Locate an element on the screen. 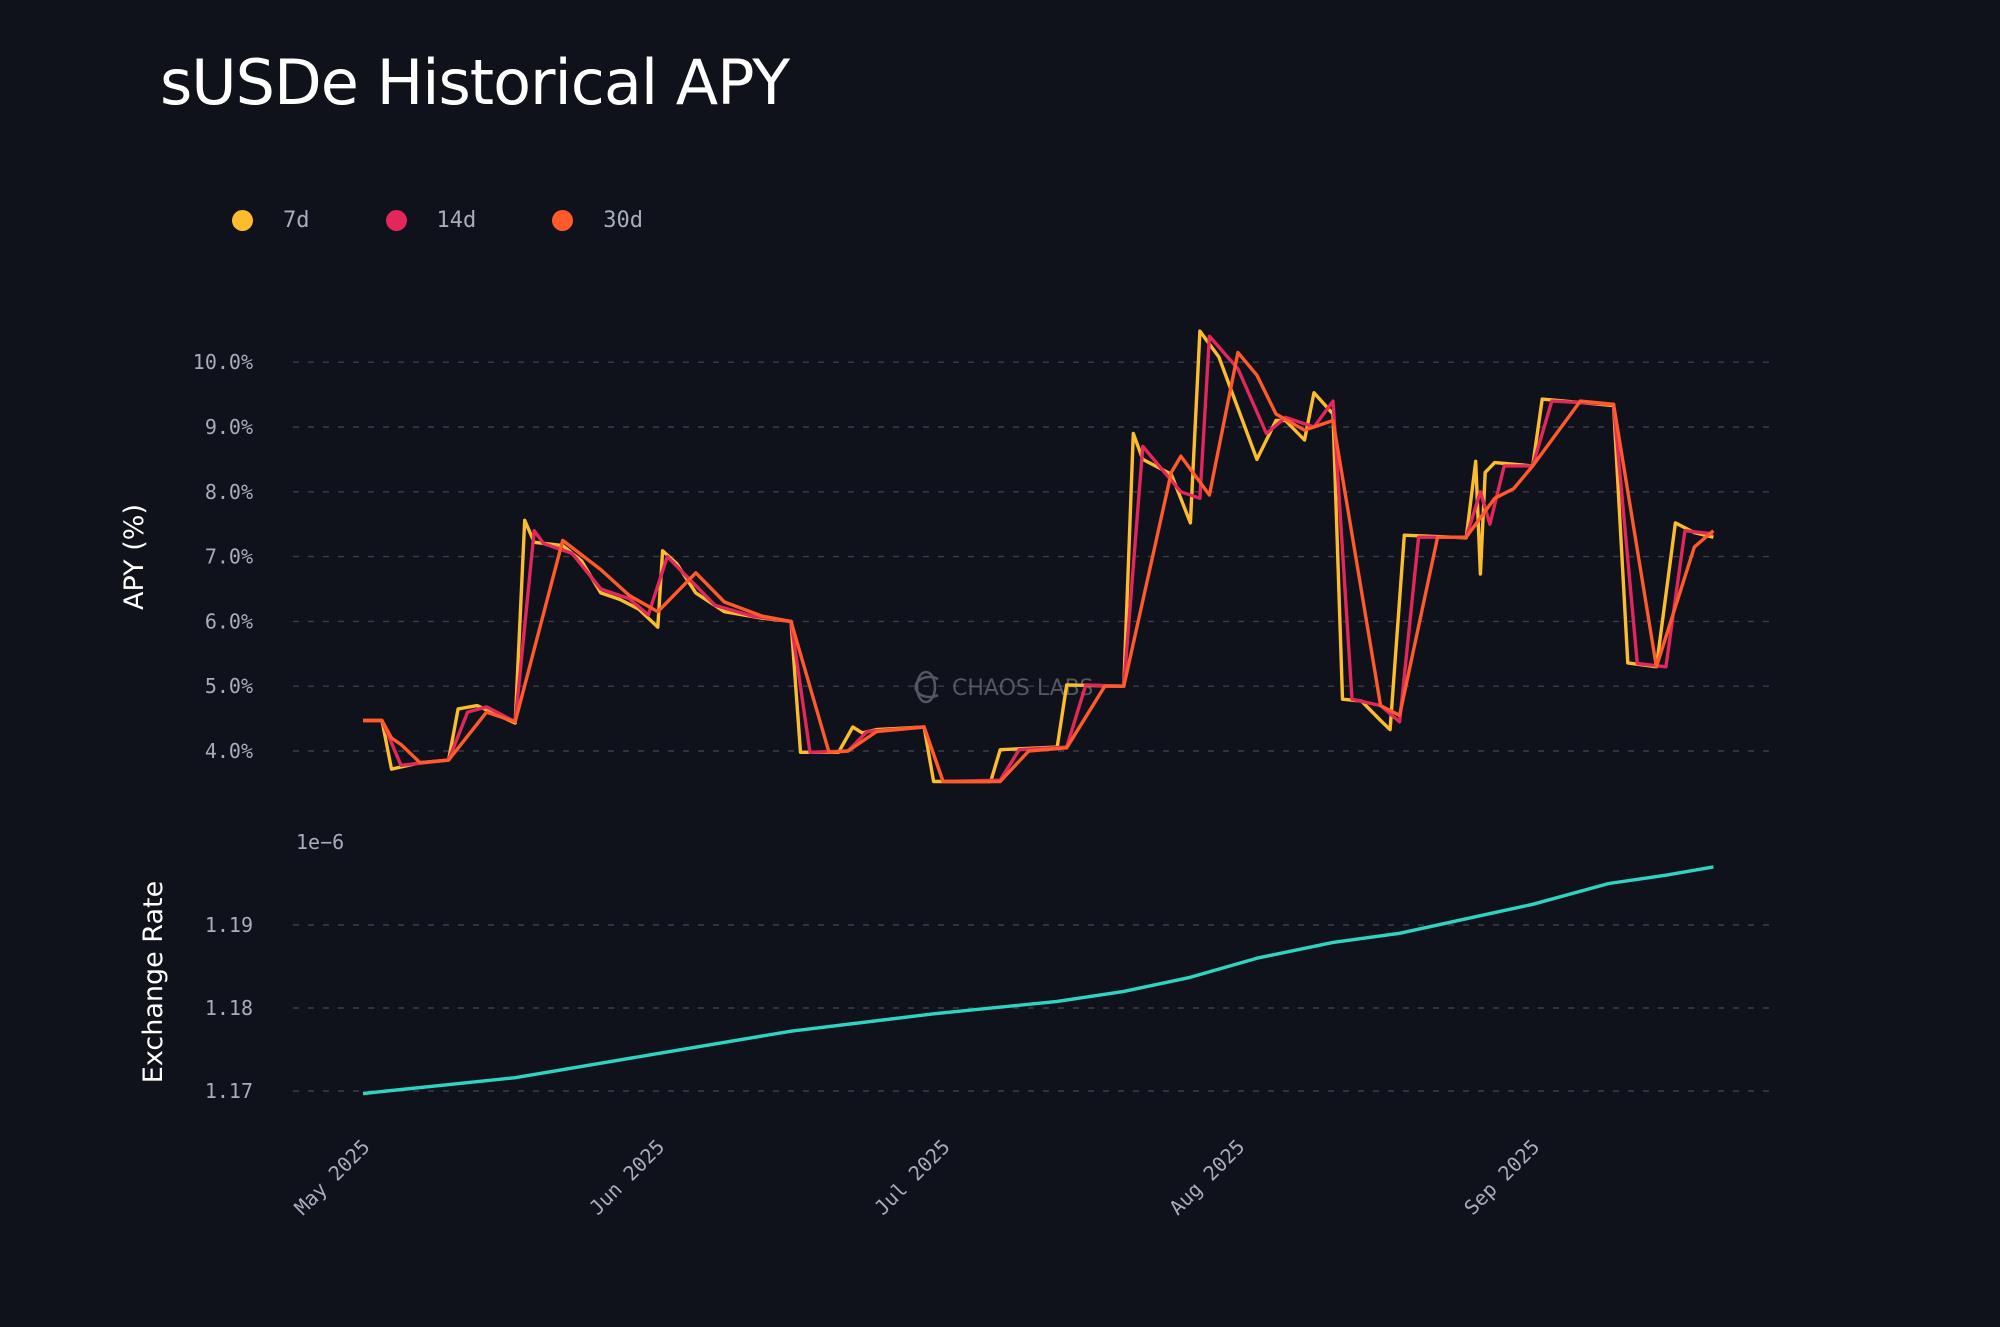 The width and height of the screenshot is (2000, 1327). y-tick-label: 9.0% is located at coordinates (229, 427).